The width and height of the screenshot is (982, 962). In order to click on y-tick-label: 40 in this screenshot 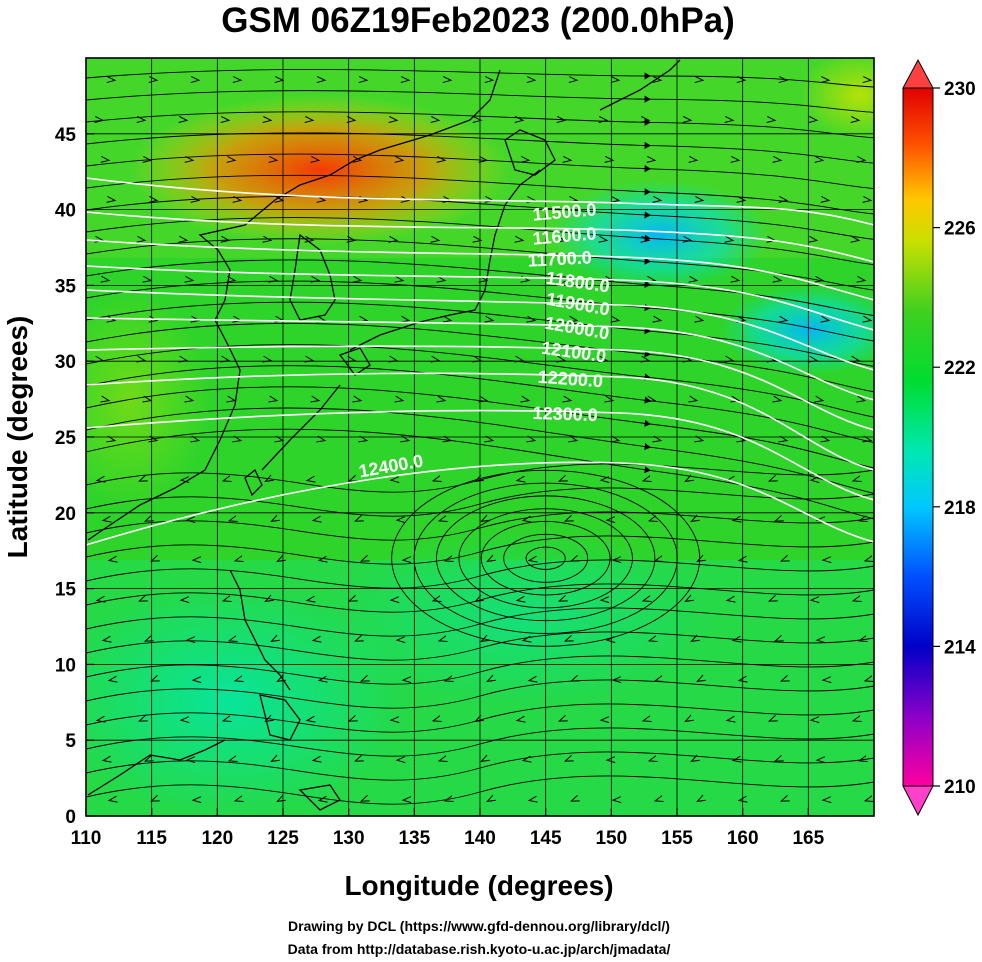, I will do `click(65, 211)`.